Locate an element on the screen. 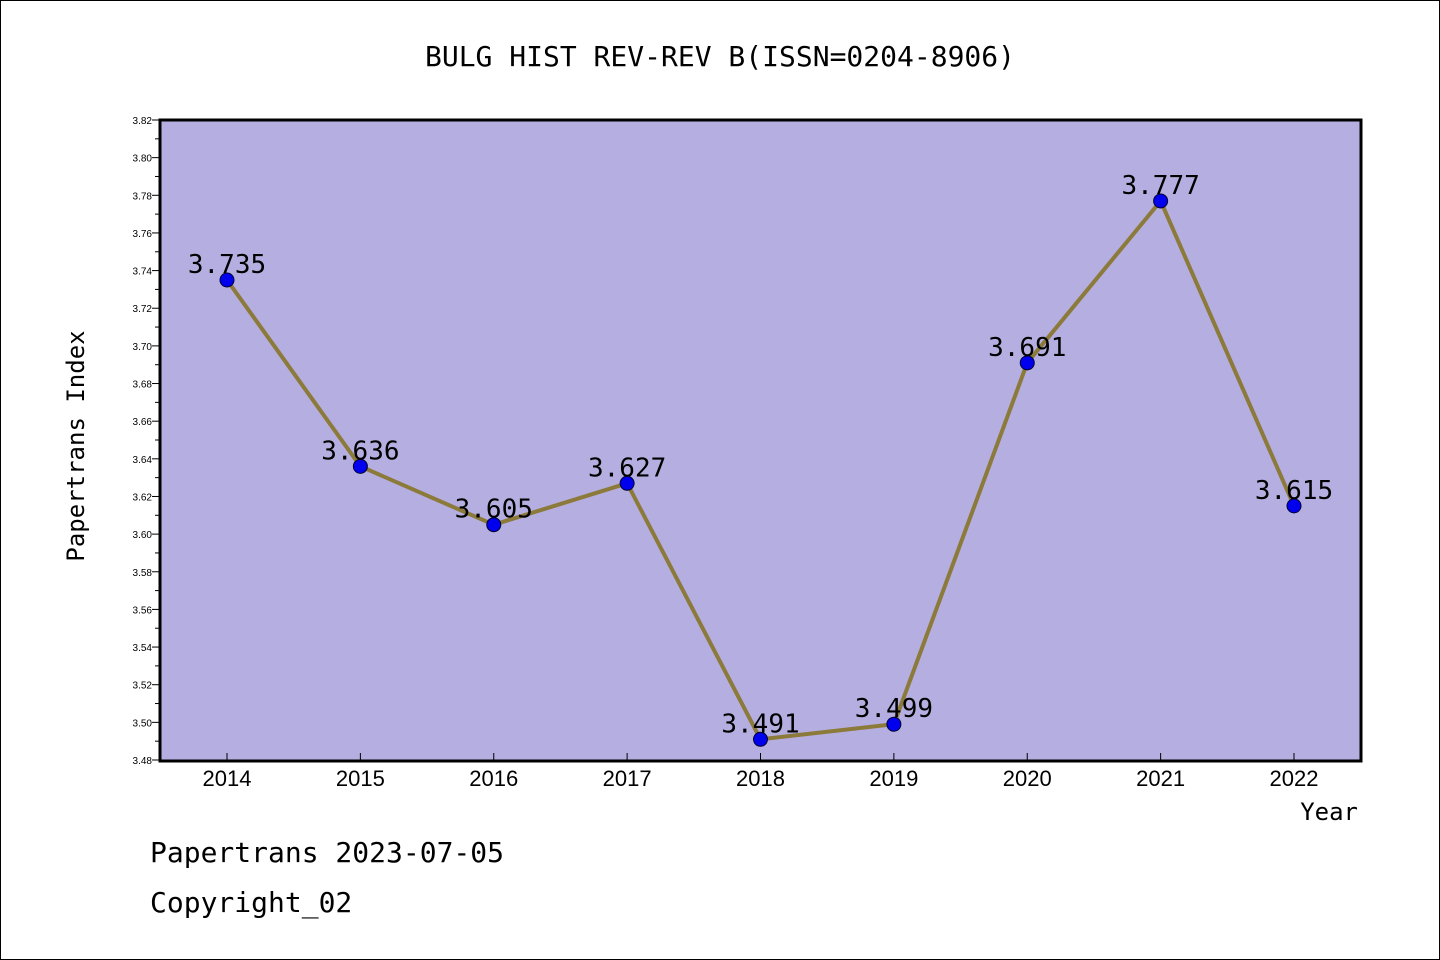 Image resolution: width=1440 pixels, height=960 pixels. y-tick-label: 3.74 is located at coordinates (143, 272).